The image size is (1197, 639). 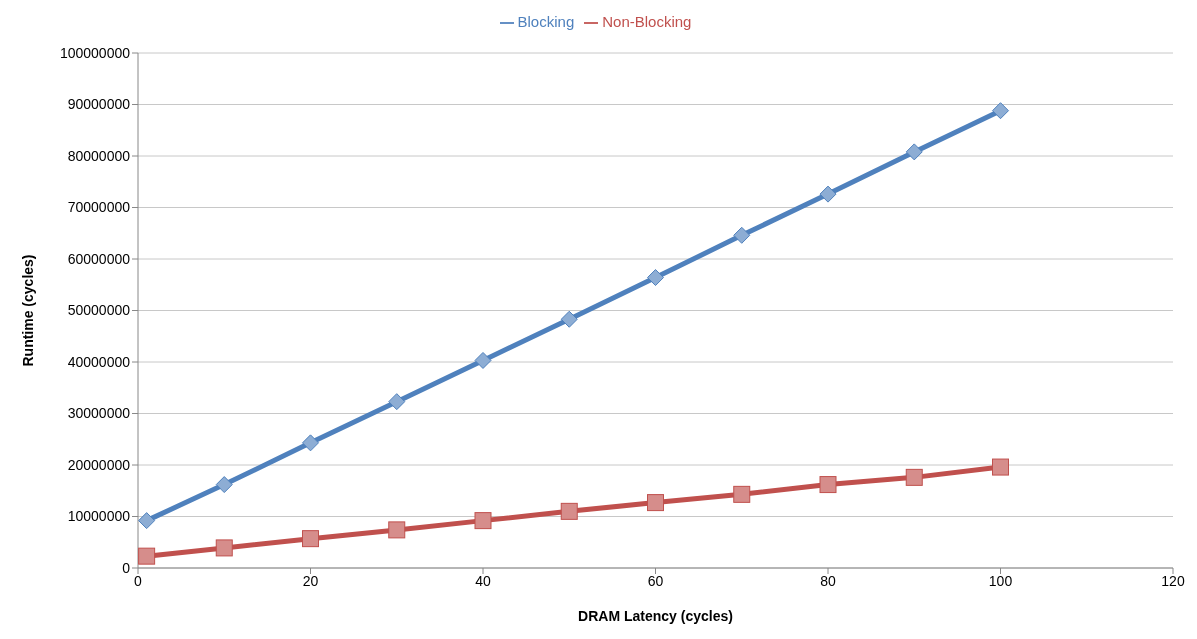 What do you see at coordinates (647, 21) in the screenshot?
I see `legend-label: Non-Blocking` at bounding box center [647, 21].